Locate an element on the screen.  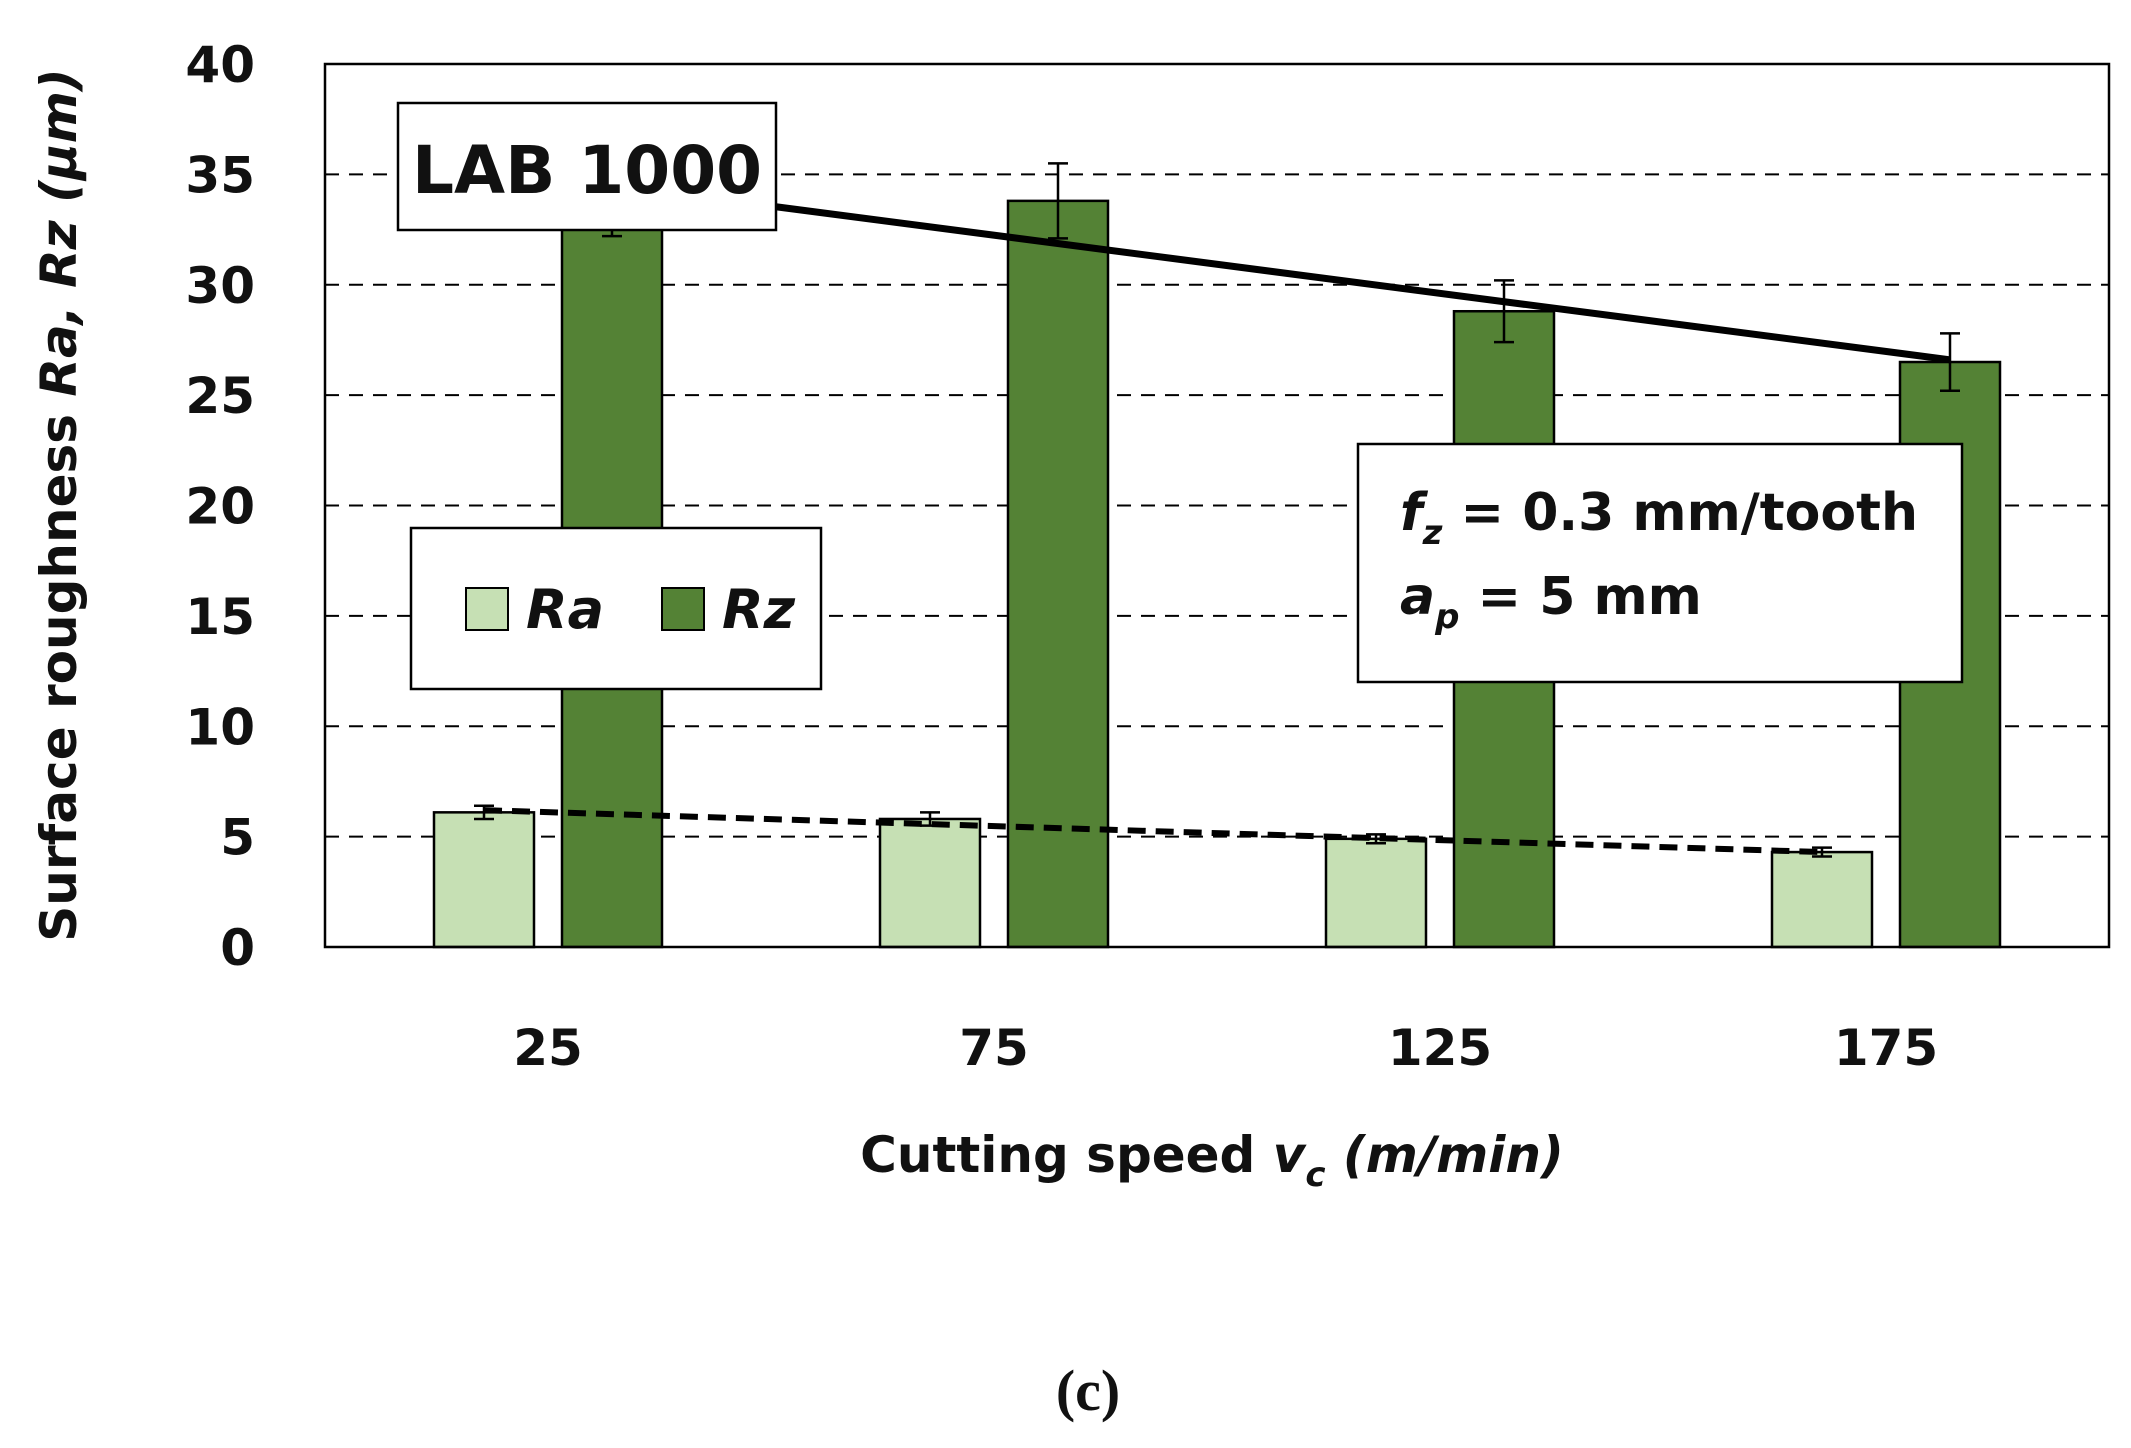
parameter-box: fz = 0.3 mm/tooth ap = 5 mm is located at coordinates (1660, 563).